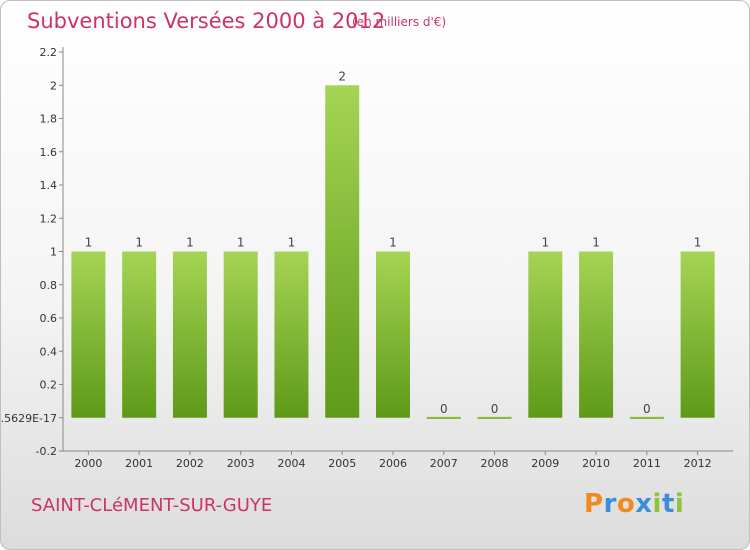 Image resolution: width=750 pixels, height=550 pixels. What do you see at coordinates (634, 504) in the screenshot?
I see `proxiti-logo: Proxiti` at bounding box center [634, 504].